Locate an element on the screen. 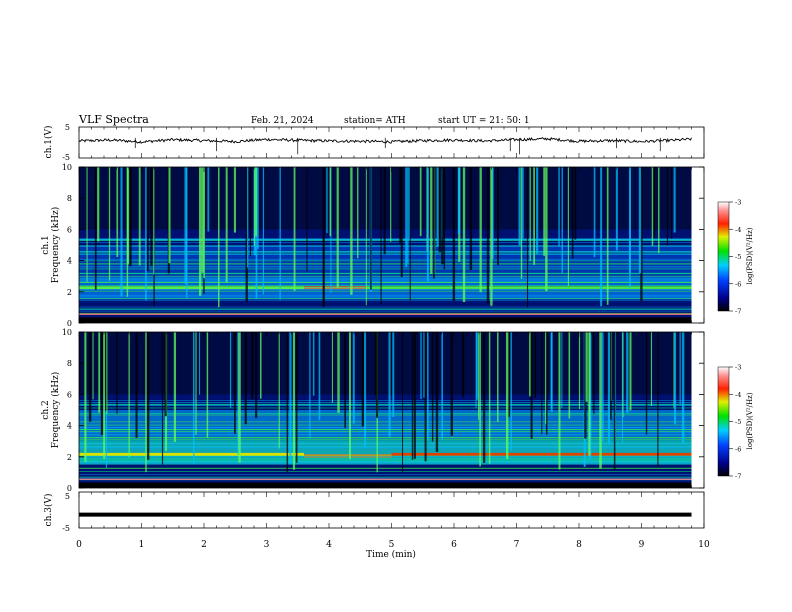 The width and height of the screenshot is (792, 612). colorbar-tick-label: -7 is located at coordinates (738, 477).